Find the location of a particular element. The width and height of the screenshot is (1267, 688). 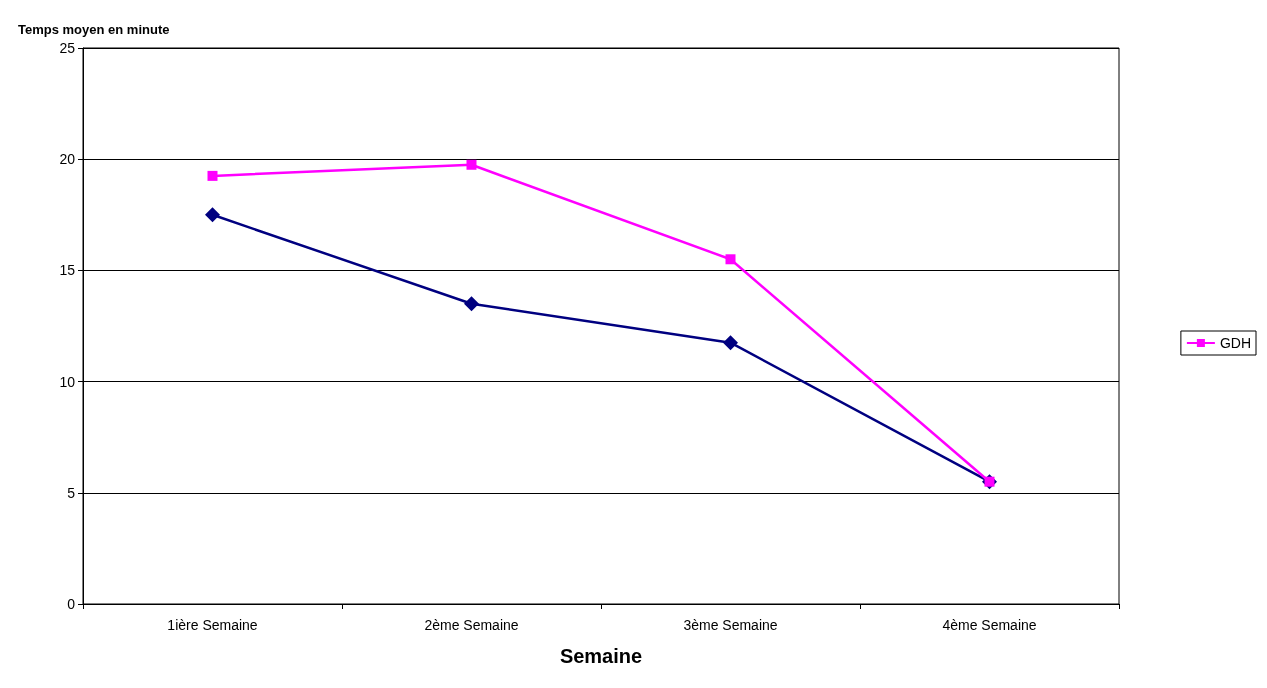

x-tick-label: 3ème Semaine is located at coordinates (730, 625).